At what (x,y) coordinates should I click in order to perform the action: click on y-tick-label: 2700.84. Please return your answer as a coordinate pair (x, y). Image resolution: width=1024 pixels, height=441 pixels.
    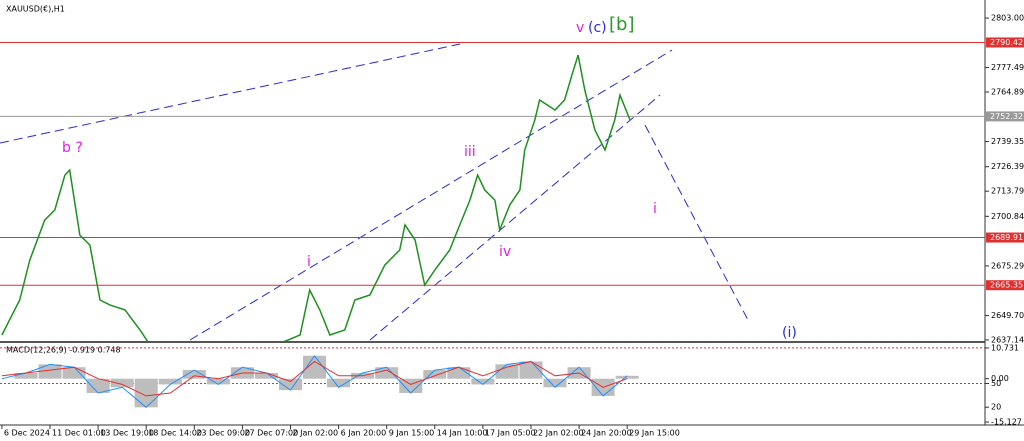
    Looking at the image, I should click on (1007, 216).